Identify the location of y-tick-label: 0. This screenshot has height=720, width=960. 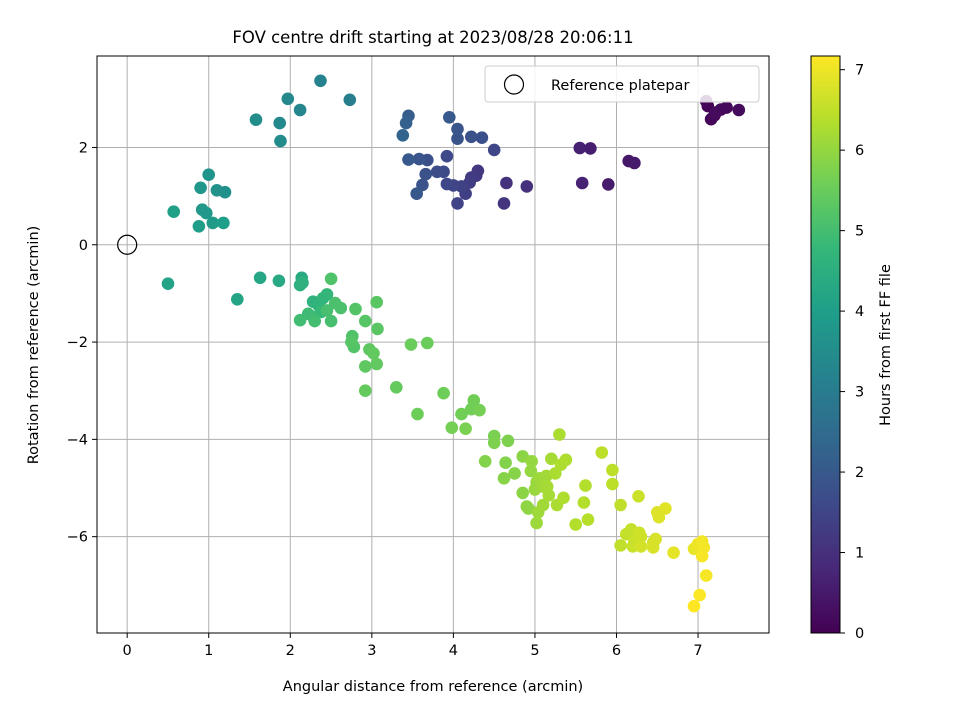
(83, 246).